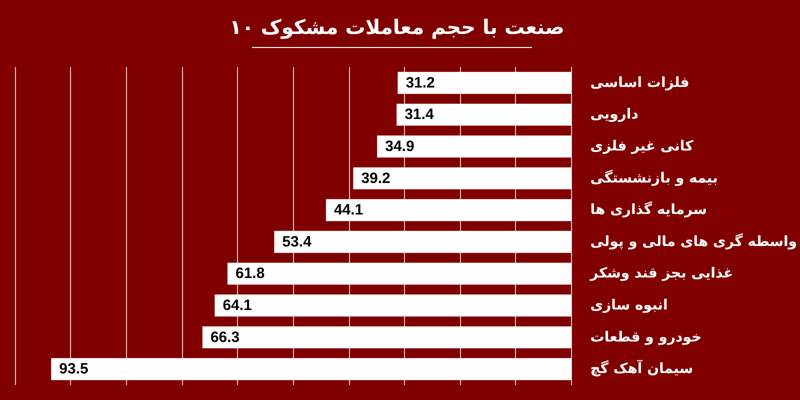  What do you see at coordinates (420, 83) in the screenshot?
I see `data-label: 31.2` at bounding box center [420, 83].